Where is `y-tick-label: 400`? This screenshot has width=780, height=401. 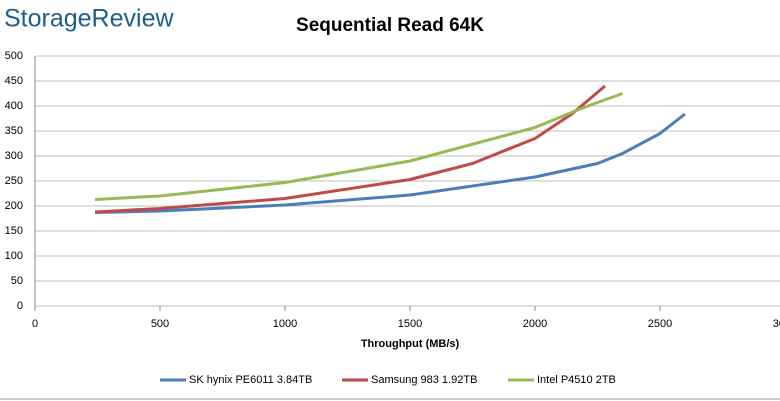
y-tick-label: 400 is located at coordinates (14, 106).